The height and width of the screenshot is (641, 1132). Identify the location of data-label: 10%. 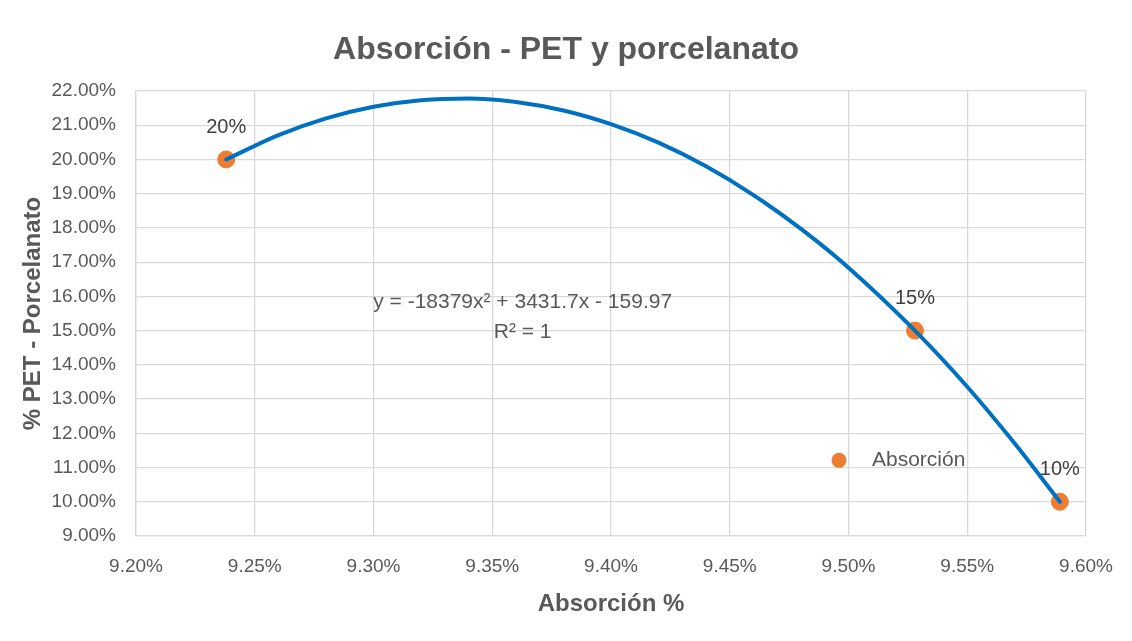
(1060, 468).